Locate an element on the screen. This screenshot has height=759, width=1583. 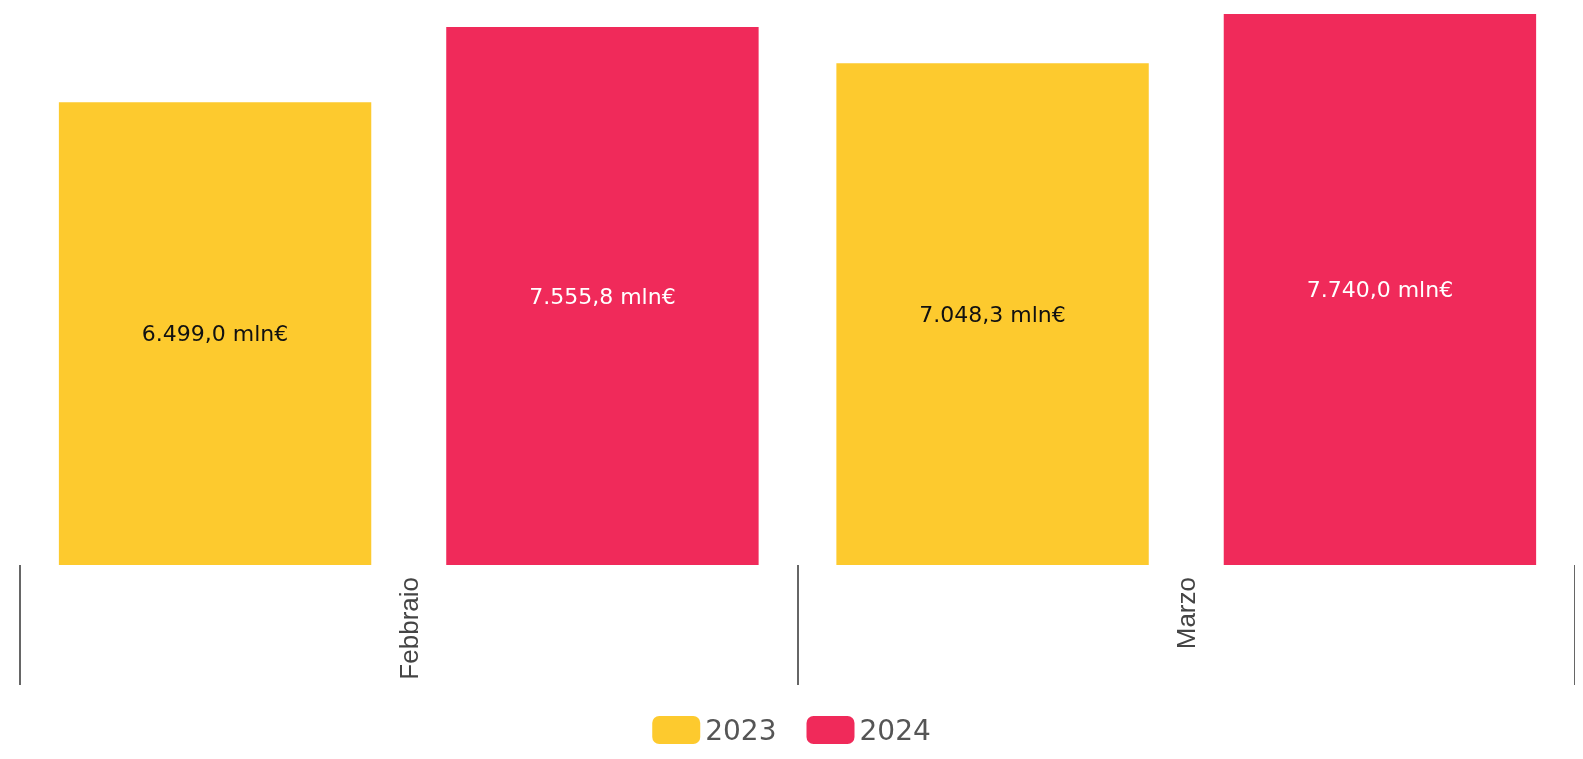
x-tick-label: Marzo is located at coordinates (1186, 613).